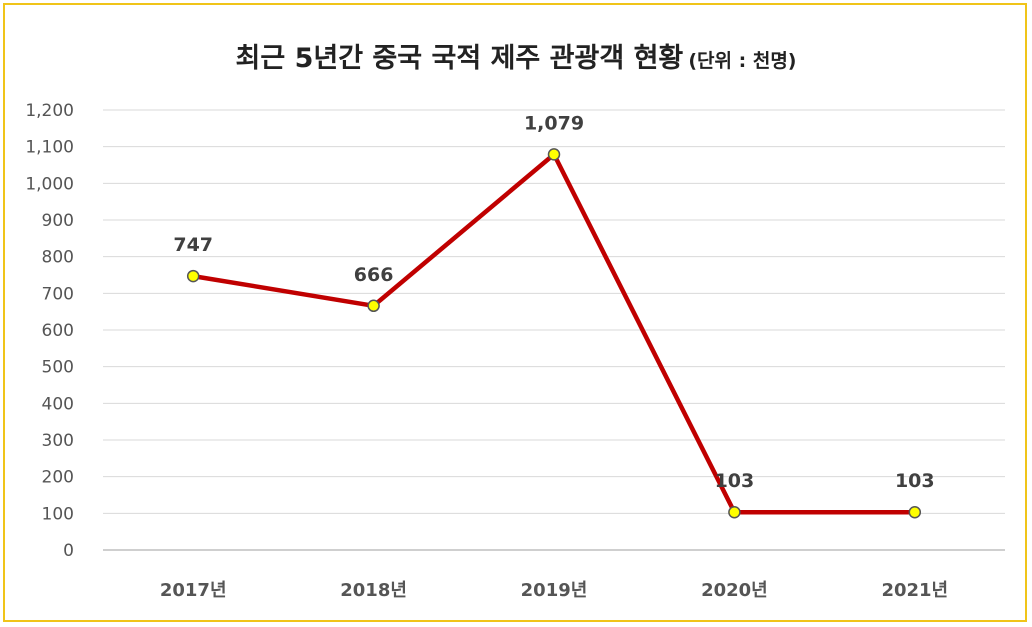 Image resolution: width=1032 pixels, height=627 pixels. I want to click on chart-title-main: 최근 5년간 중국 국적 제주 관광객 현황, so click(459, 58).